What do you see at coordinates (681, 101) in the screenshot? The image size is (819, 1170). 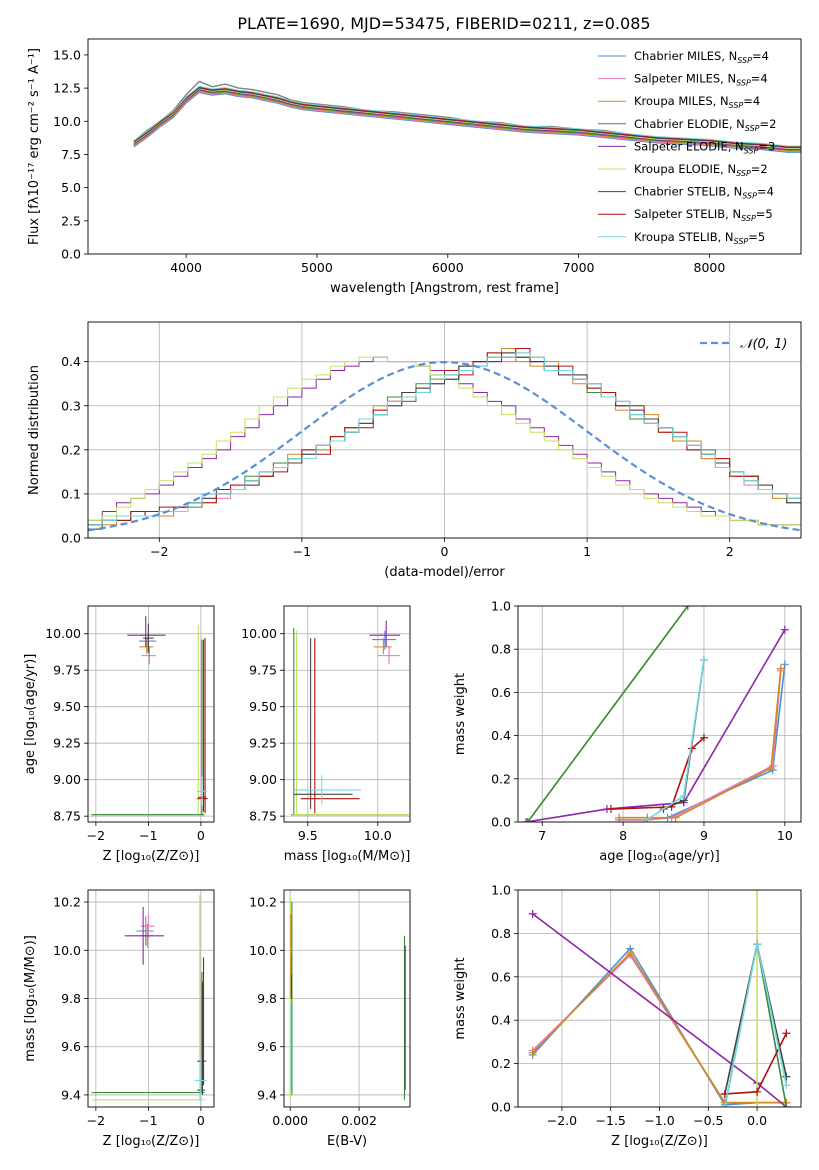 I see `legend-label-name: Kroupa MILES, N` at bounding box center [681, 101].